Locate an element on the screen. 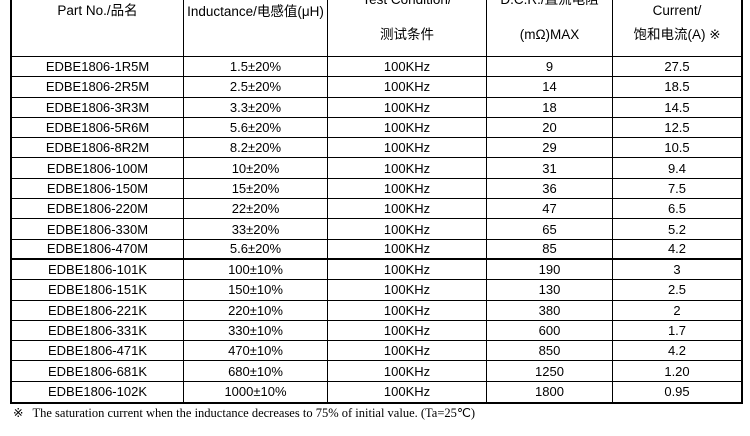 The height and width of the screenshot is (436, 750). header-inductance: Inductance/电感值(μH) is located at coordinates (256, 28).